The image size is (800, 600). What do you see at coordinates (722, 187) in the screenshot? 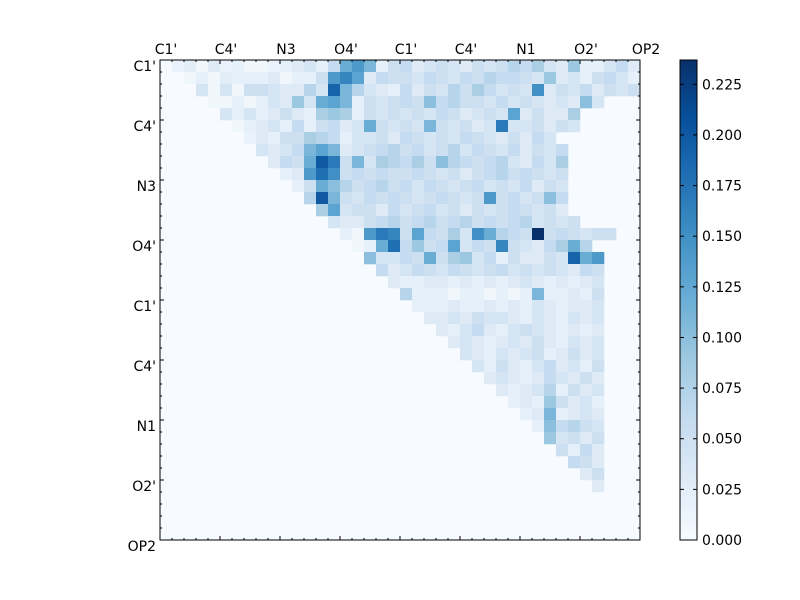
I see `colorbar-tick-label: 0.175` at bounding box center [722, 187].